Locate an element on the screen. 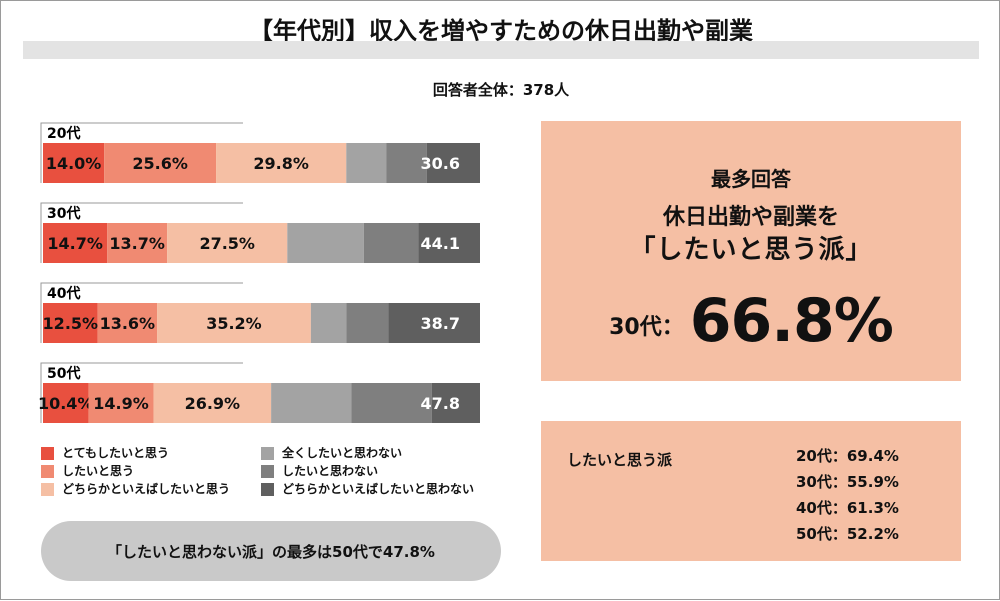 The width and height of the screenshot is (1000, 601). data-label: 12.5% is located at coordinates (71, 323).